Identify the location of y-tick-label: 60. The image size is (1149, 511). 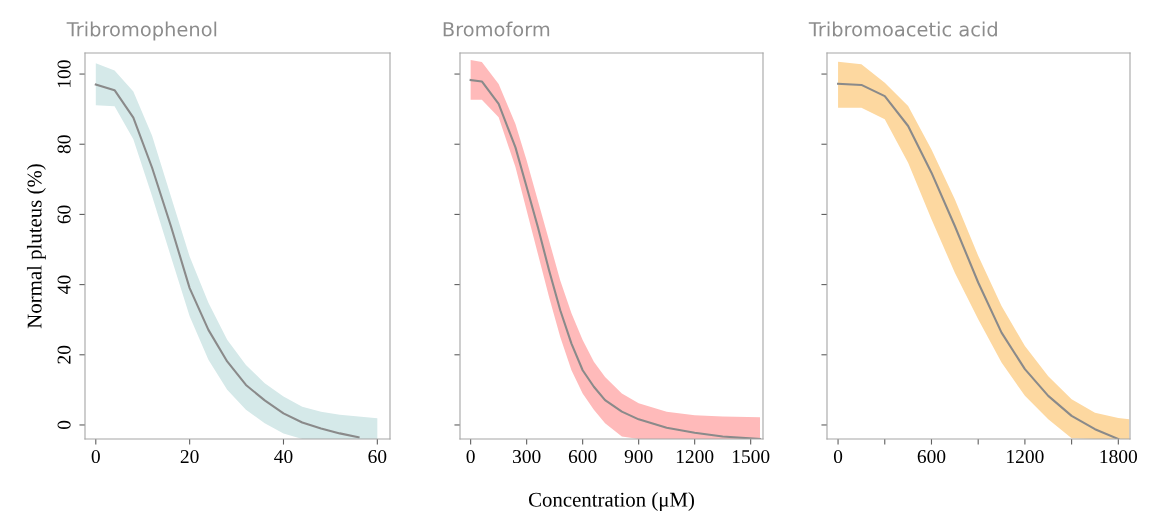
(64, 214).